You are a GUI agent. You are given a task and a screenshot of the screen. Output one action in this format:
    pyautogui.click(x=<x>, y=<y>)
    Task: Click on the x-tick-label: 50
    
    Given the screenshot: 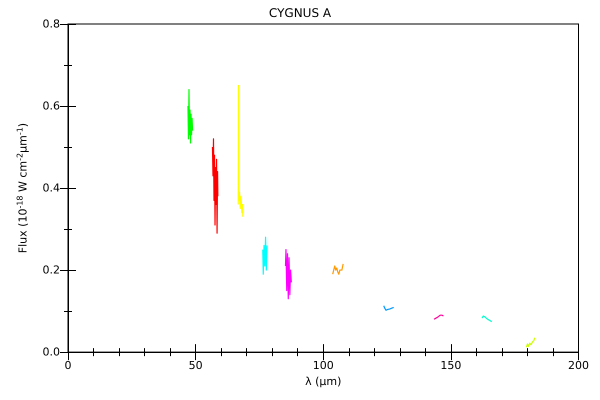 What is the action you would take?
    pyautogui.click(x=195, y=365)
    